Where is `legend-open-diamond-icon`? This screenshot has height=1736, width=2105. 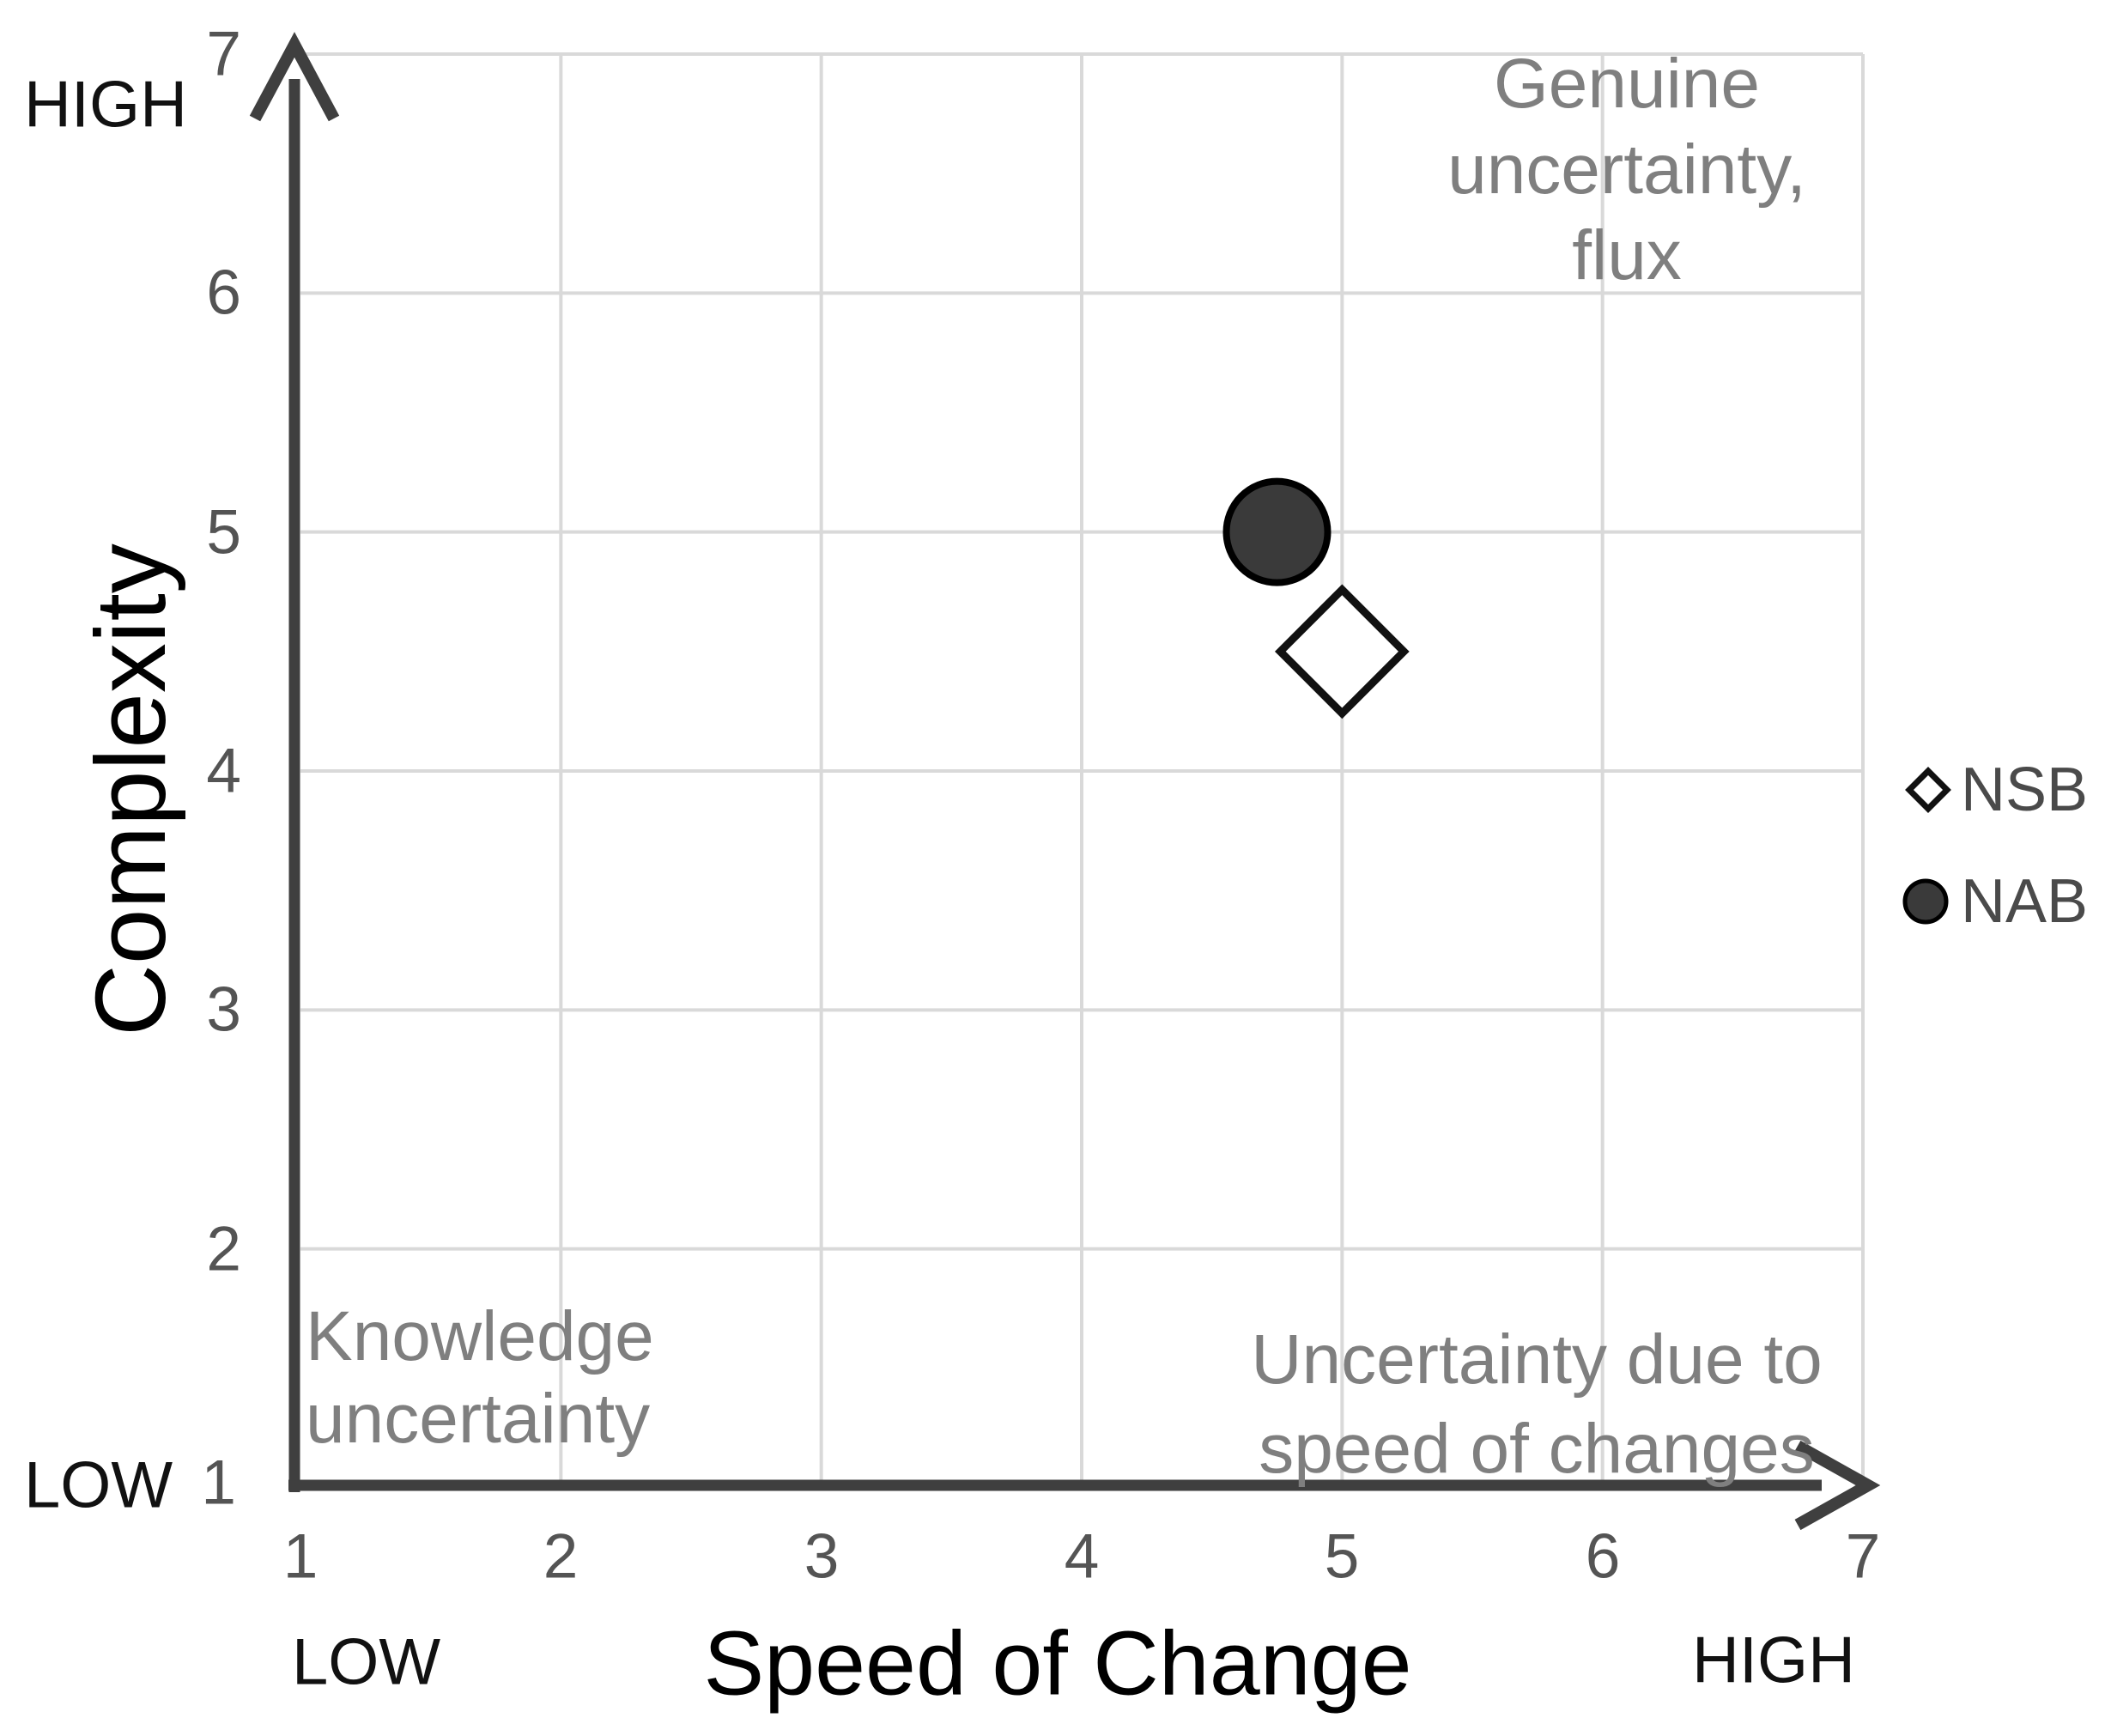
legend-open-diamond-icon is located at coordinates (1928, 790).